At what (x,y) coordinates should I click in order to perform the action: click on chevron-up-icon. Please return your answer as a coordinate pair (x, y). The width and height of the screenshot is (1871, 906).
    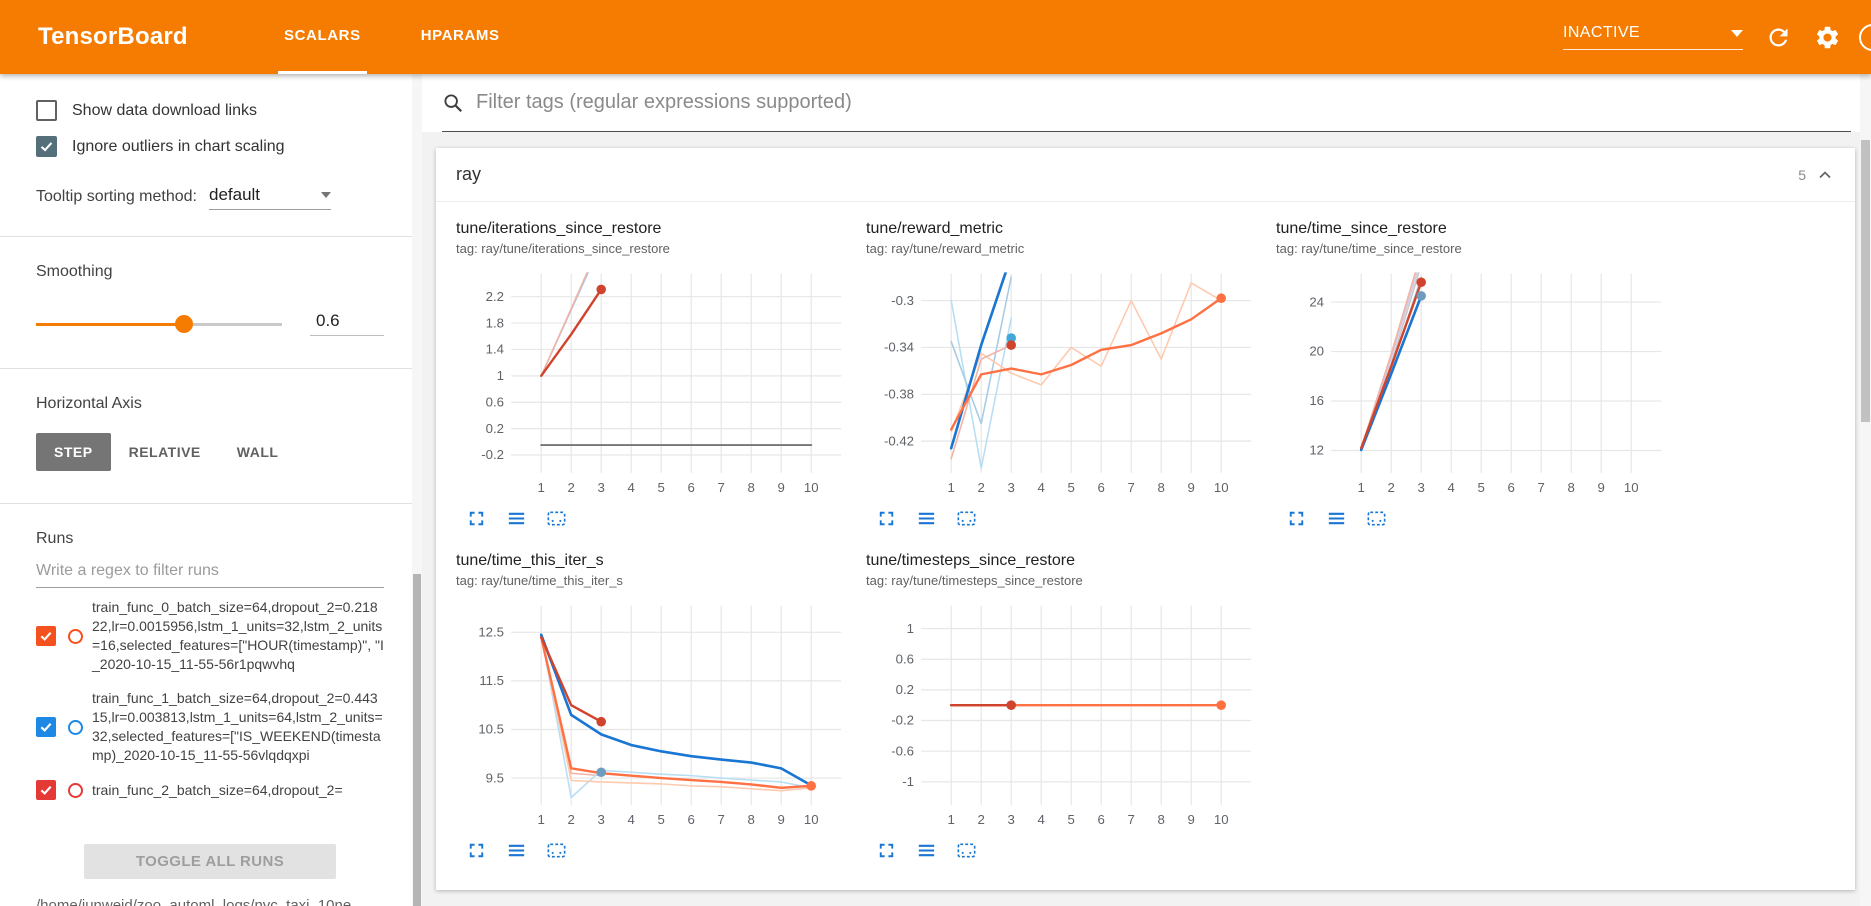
    Looking at the image, I should click on (1825, 175).